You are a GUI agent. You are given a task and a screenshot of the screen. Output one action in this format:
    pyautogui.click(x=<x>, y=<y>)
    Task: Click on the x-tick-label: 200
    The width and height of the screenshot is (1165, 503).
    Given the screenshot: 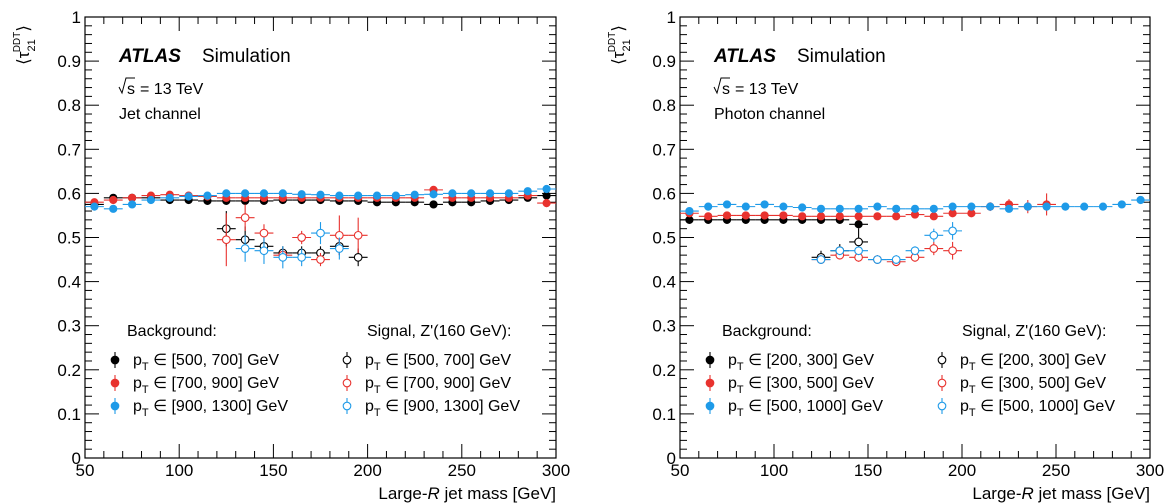 What is the action you would take?
    pyautogui.click(x=962, y=470)
    